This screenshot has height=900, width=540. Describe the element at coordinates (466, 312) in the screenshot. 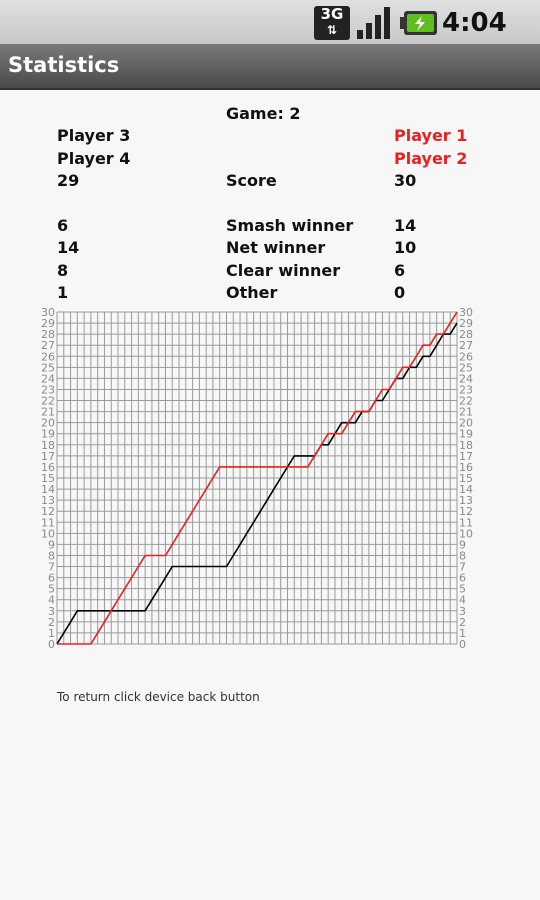

I see `y-tick-label-right: 30` at that location.